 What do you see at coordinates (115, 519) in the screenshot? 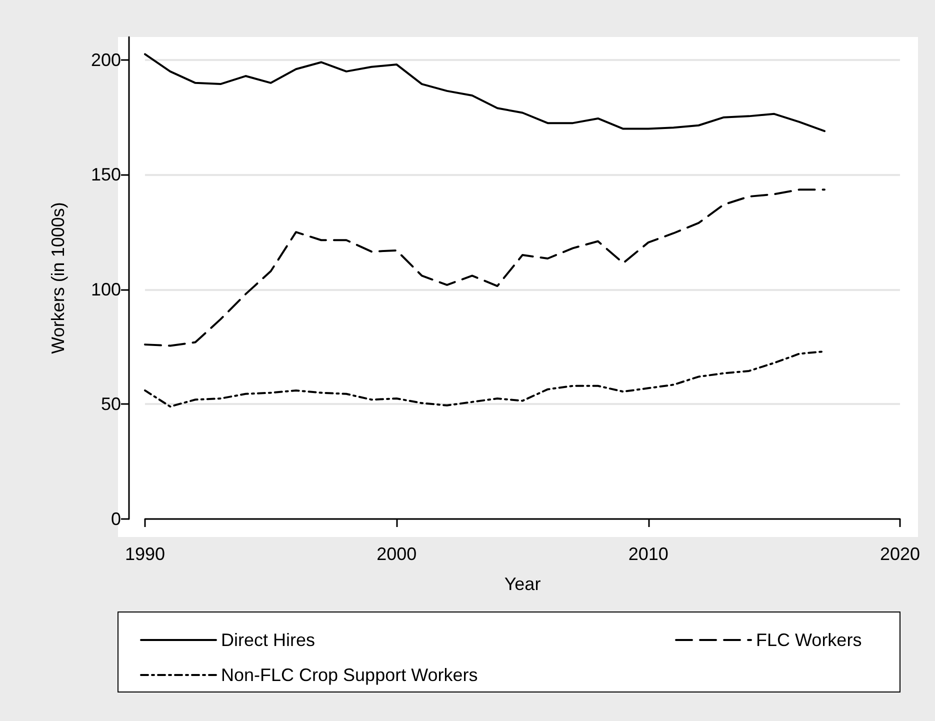
I see `y-tick-label: 0` at bounding box center [115, 519].